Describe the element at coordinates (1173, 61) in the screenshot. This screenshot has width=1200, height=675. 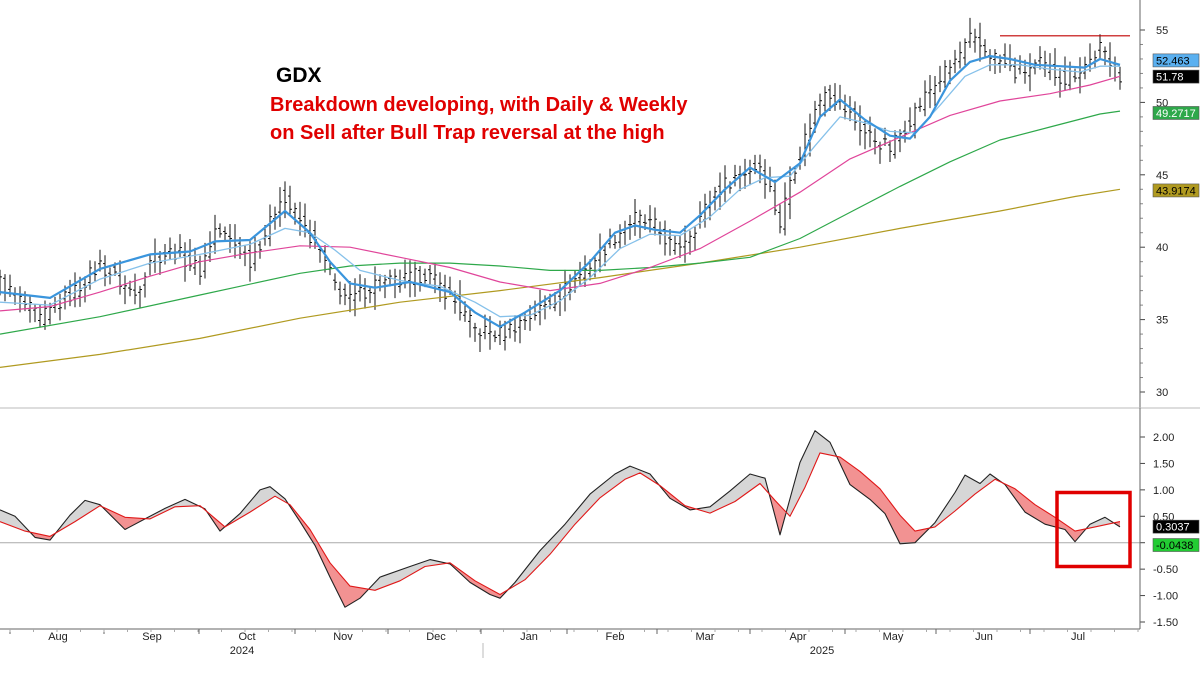
I see `last-value-tag-text: 52.463` at that location.